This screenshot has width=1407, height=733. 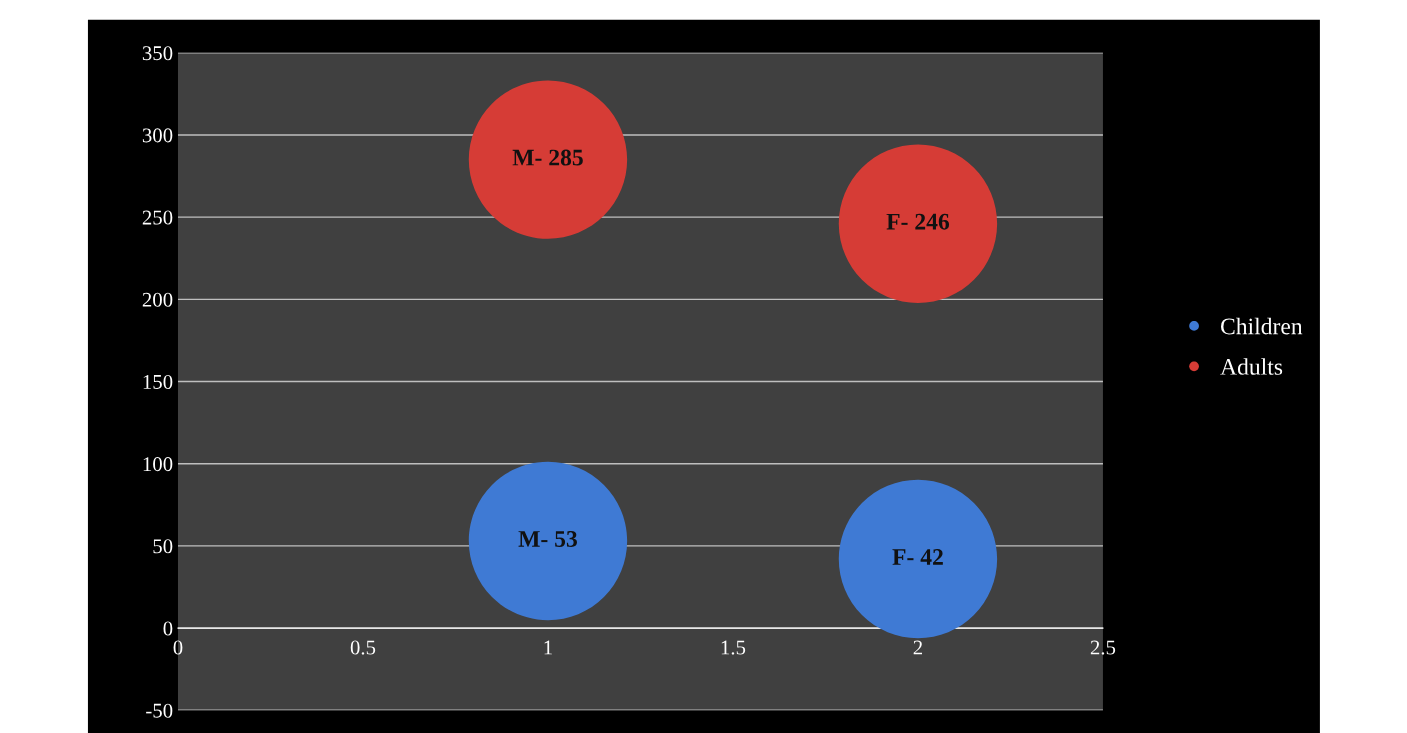 I want to click on x-tick-label: 1, so click(x=548, y=647).